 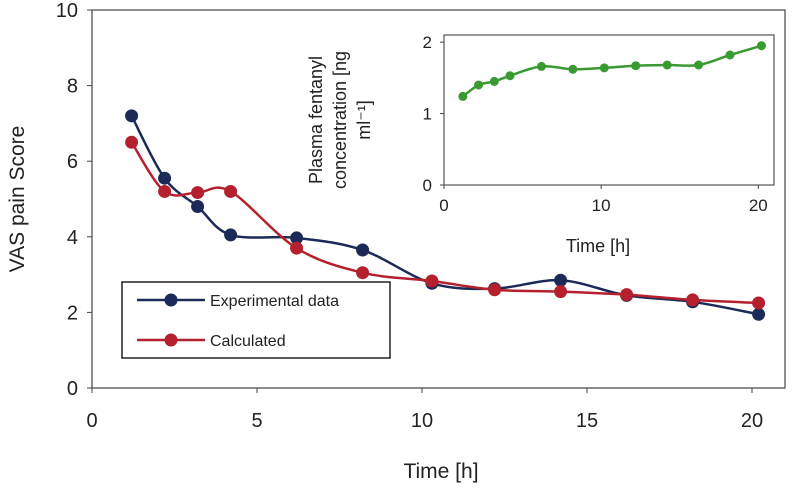 What do you see at coordinates (752, 421) in the screenshot?
I see `main-x-tick-label: 20` at bounding box center [752, 421].